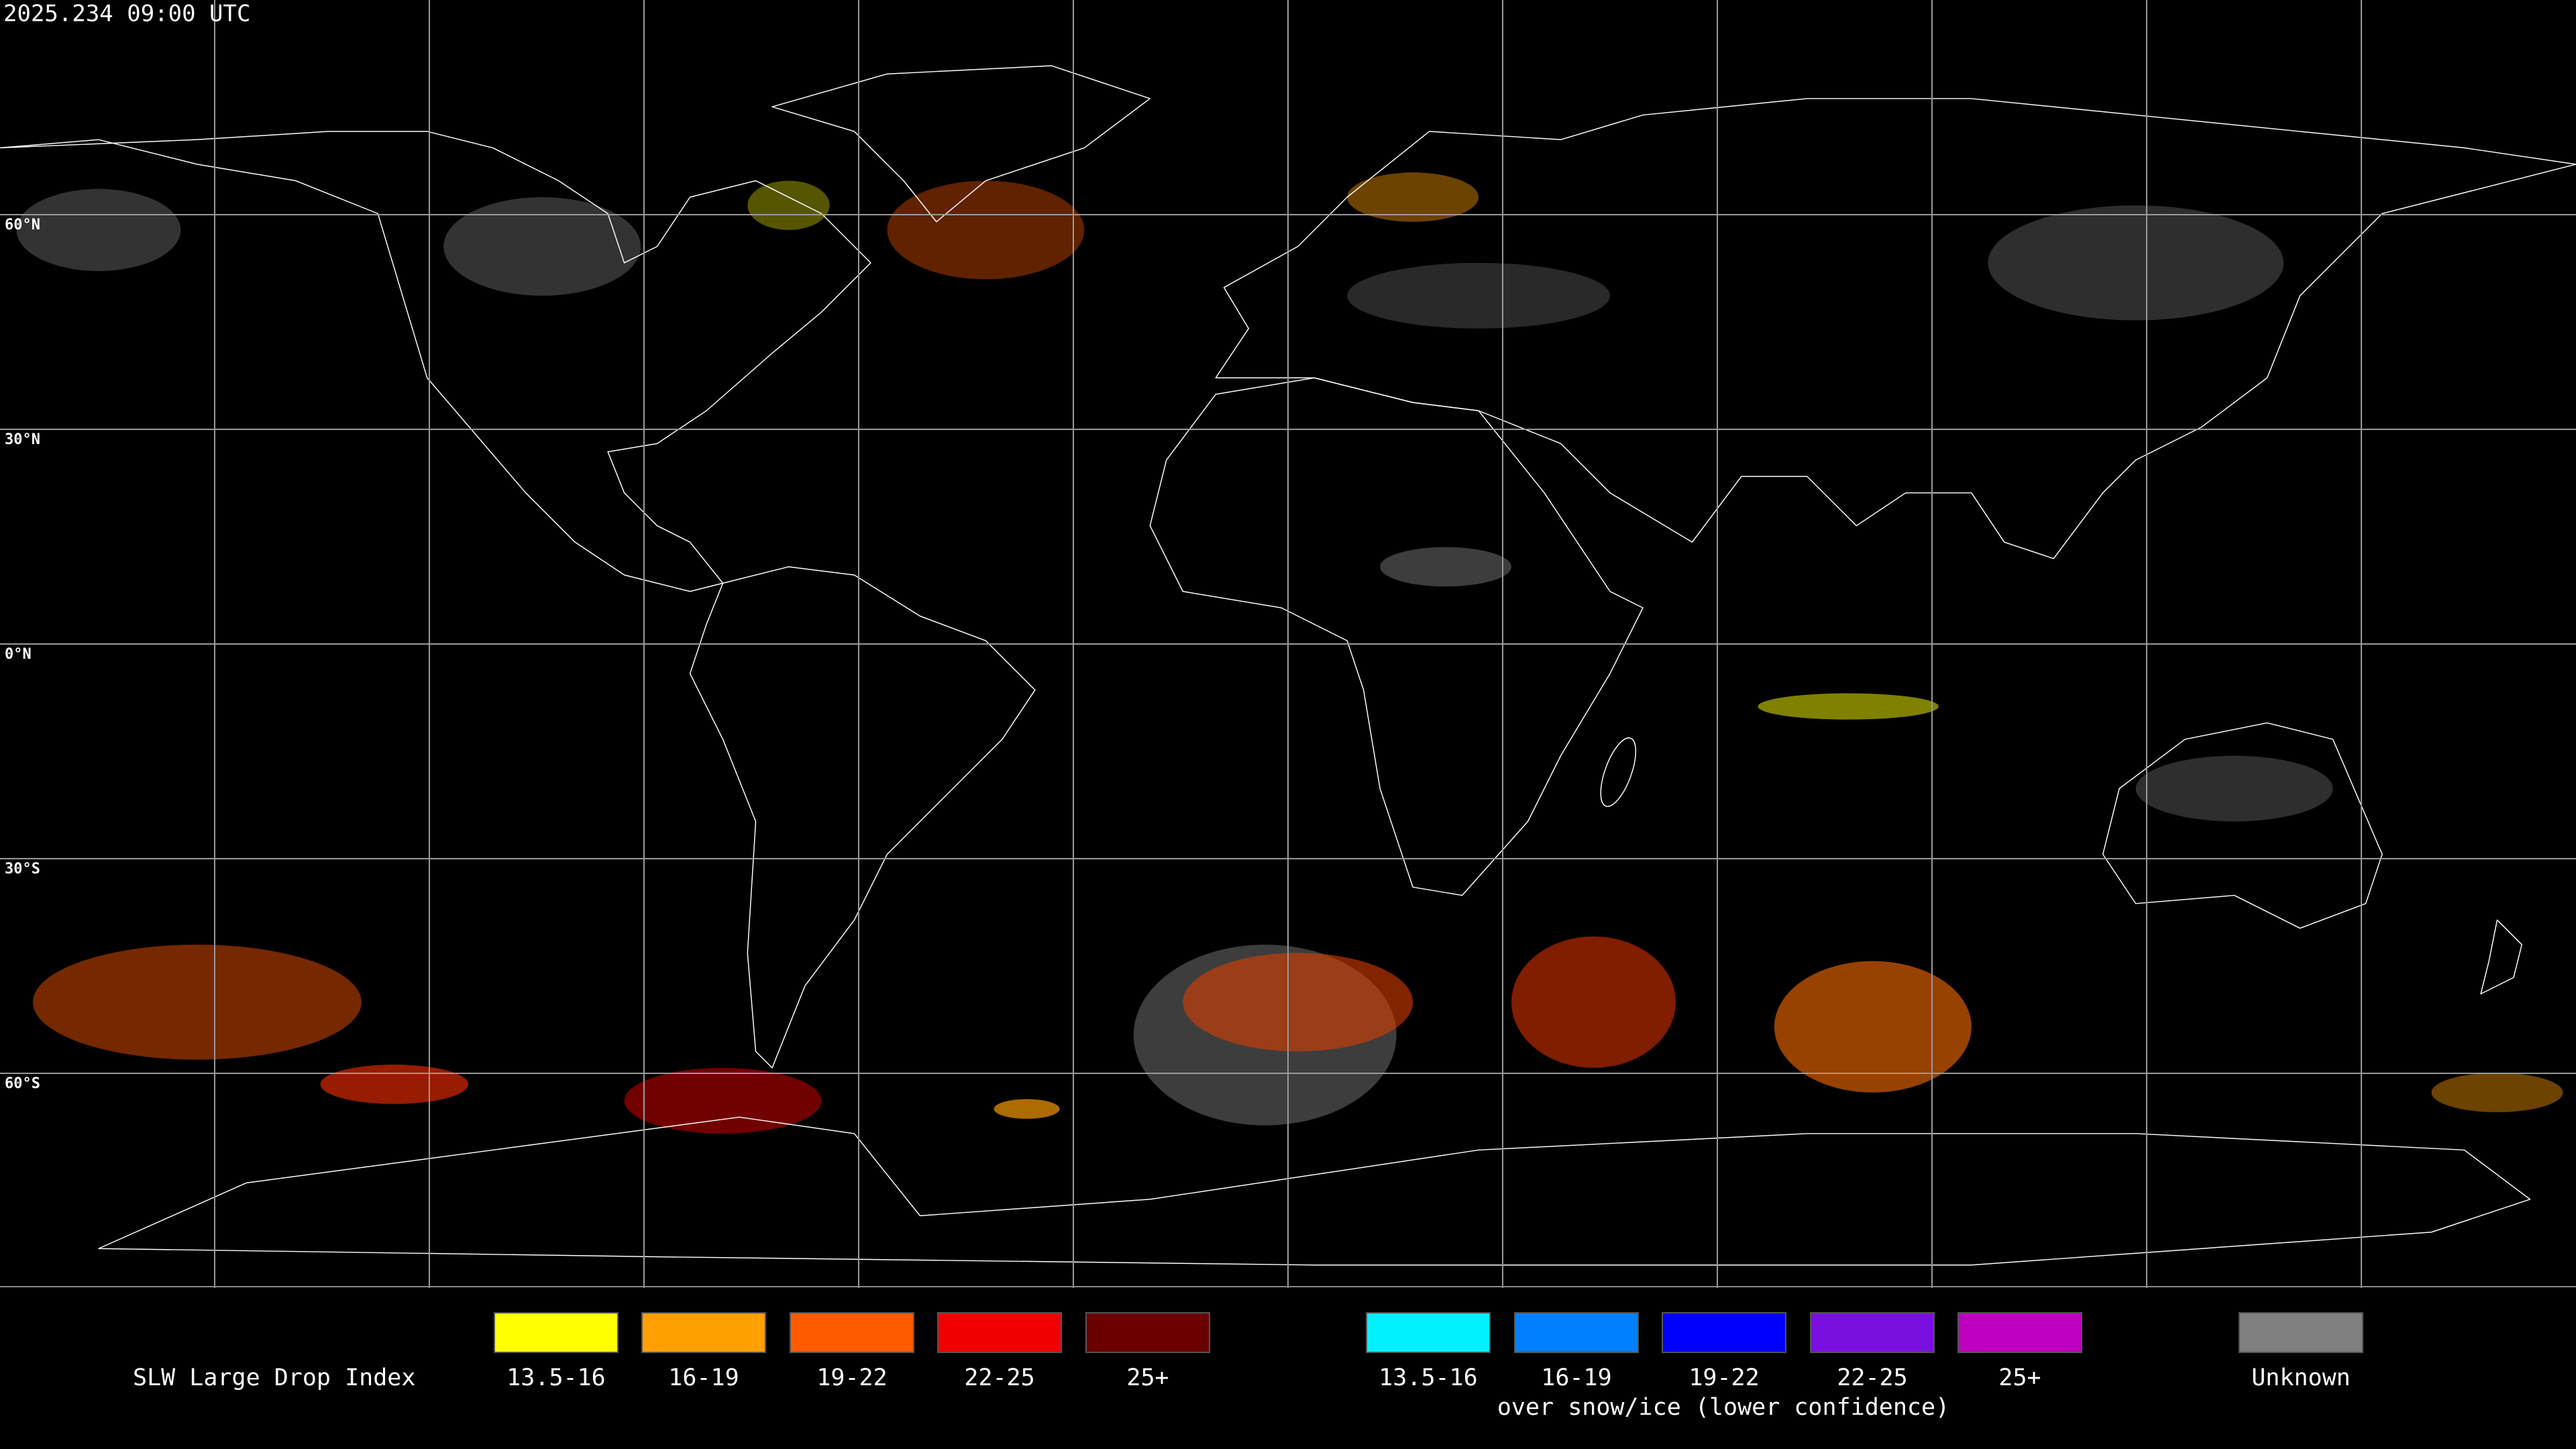  Describe the element at coordinates (22, 869) in the screenshot. I see `latitude-label: 30°S` at that location.